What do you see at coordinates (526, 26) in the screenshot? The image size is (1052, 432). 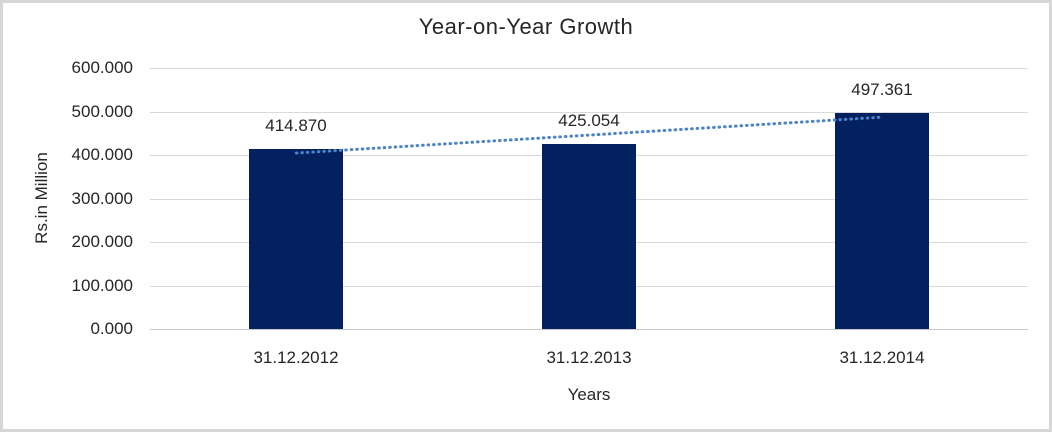 I see `chart-title: Year-on-Year Growth` at bounding box center [526, 26].